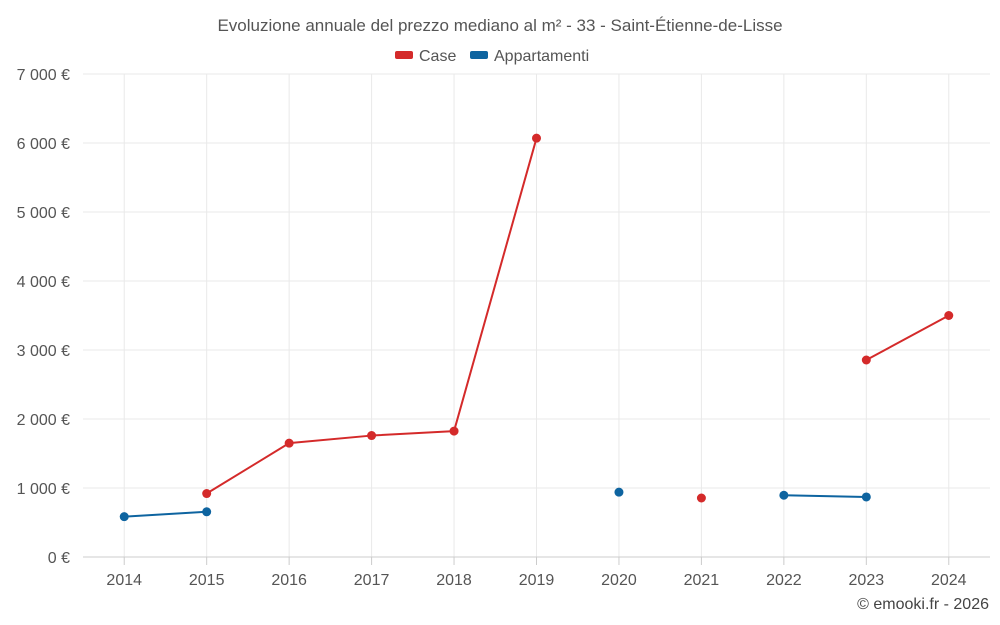  Describe the element at coordinates (907, 337) in the screenshot. I see `series-line-case` at that location.